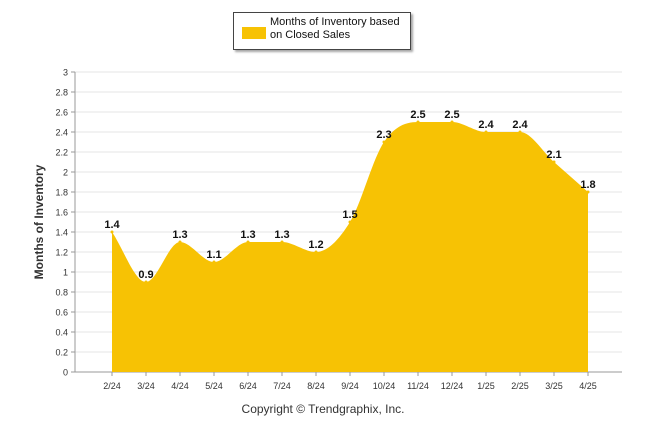  What do you see at coordinates (61, 93) in the screenshot?
I see `y-tick-label: 2.8` at bounding box center [61, 93].